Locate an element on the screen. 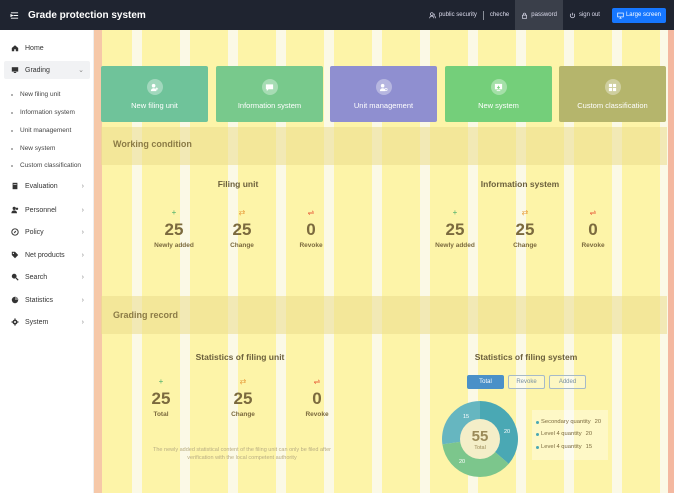  sidebar-subitem-information-system: Information system is located at coordinates (43, 112).